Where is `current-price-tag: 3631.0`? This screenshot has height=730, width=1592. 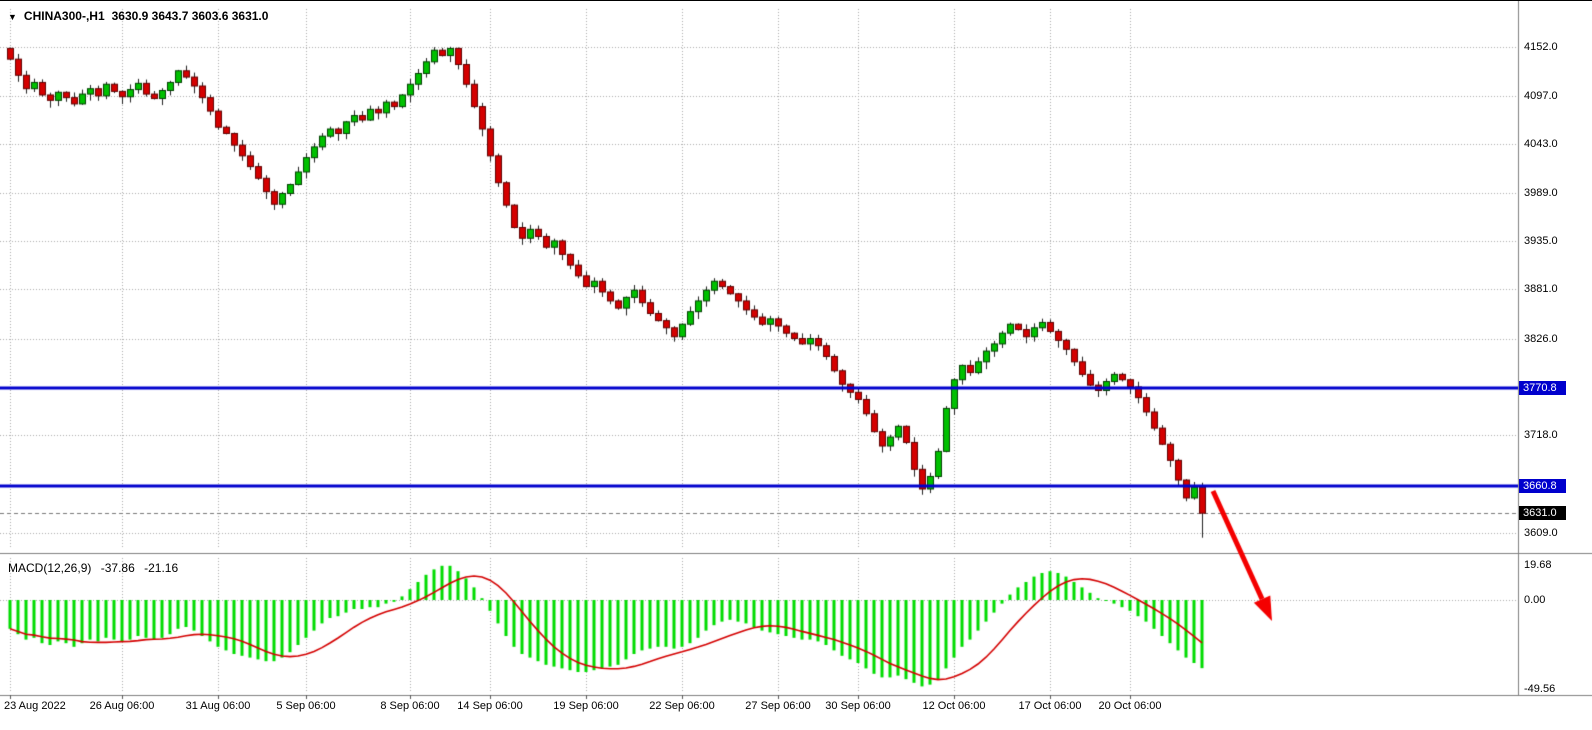 current-price-tag: 3631.0 is located at coordinates (1542, 513).